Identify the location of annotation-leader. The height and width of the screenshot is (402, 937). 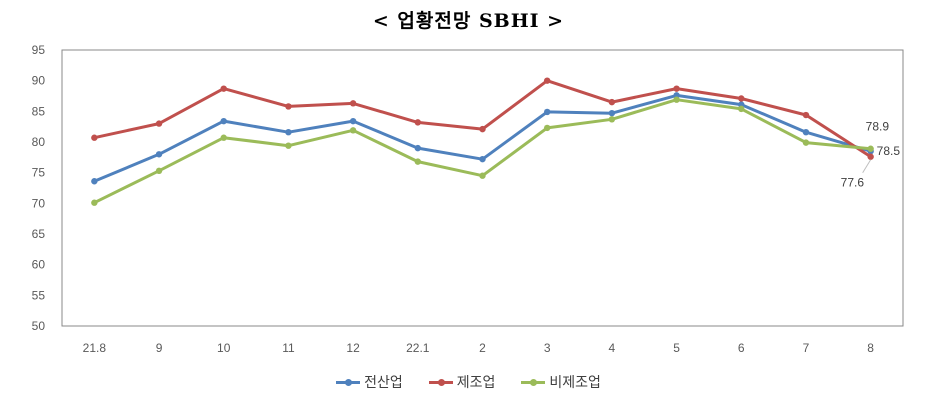
(867, 166).